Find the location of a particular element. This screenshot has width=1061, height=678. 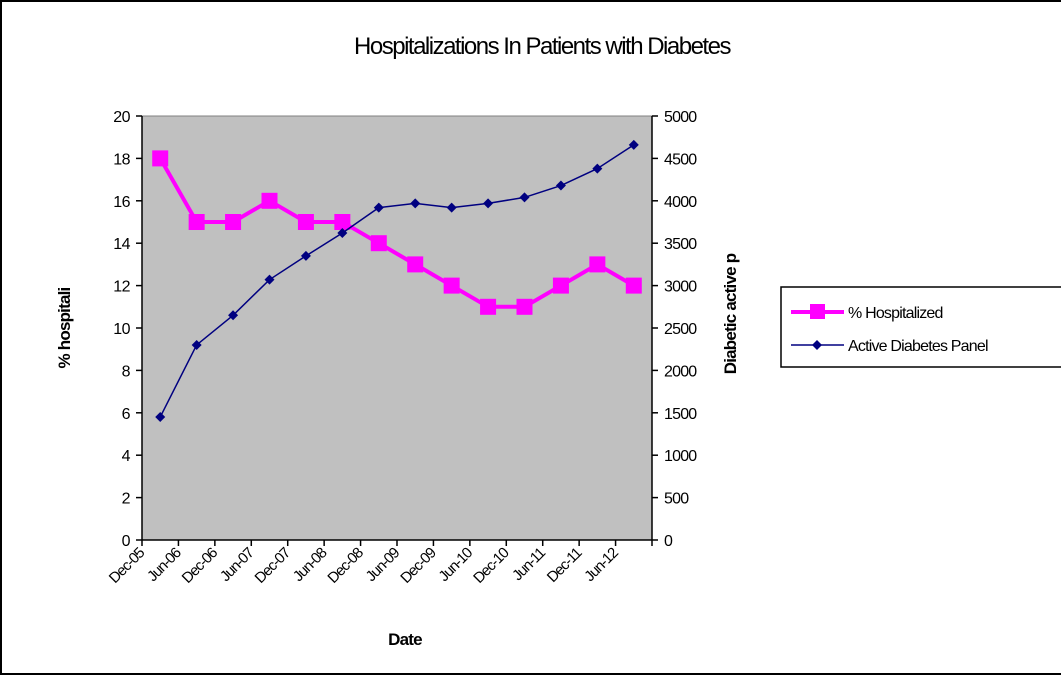

left-axis: 0 2 4 6 8 10 12 14 16 18 20 is located at coordinates (127, 329).